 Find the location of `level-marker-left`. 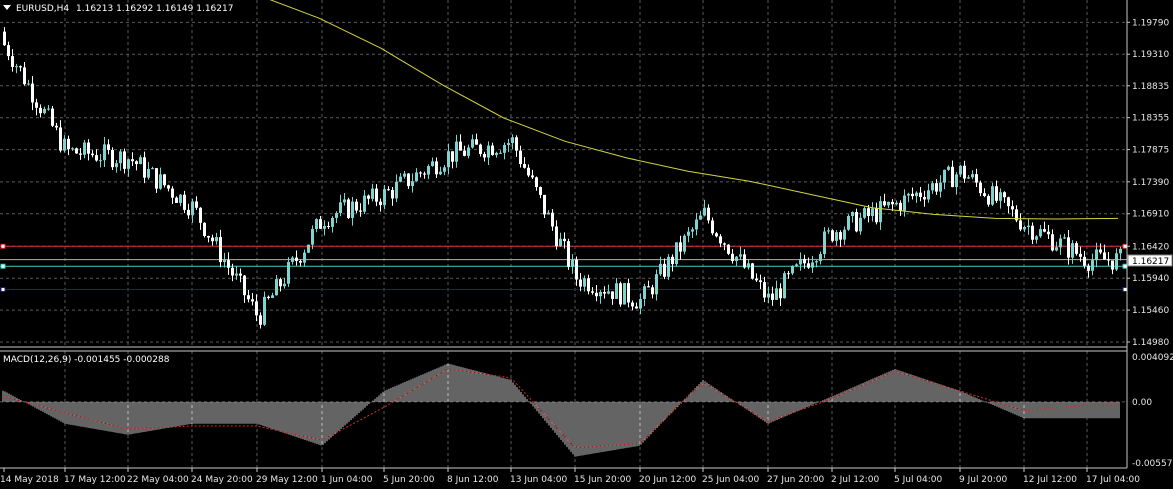

level-marker-left is located at coordinates (3, 246).